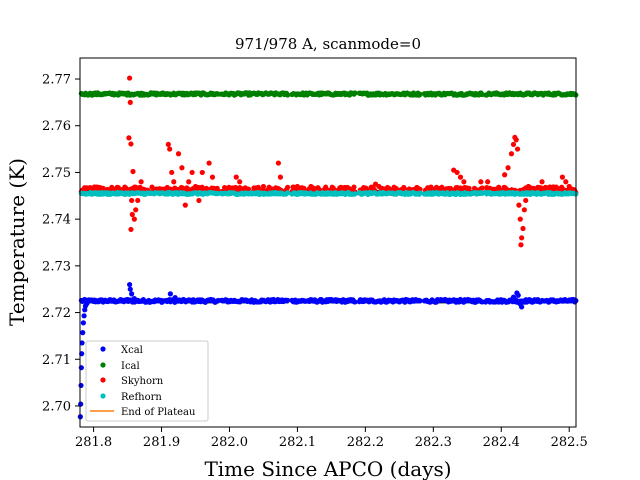 The height and width of the screenshot is (480, 640). What do you see at coordinates (56, 80) in the screenshot?
I see `y-tick-label: 2.77` at bounding box center [56, 80].